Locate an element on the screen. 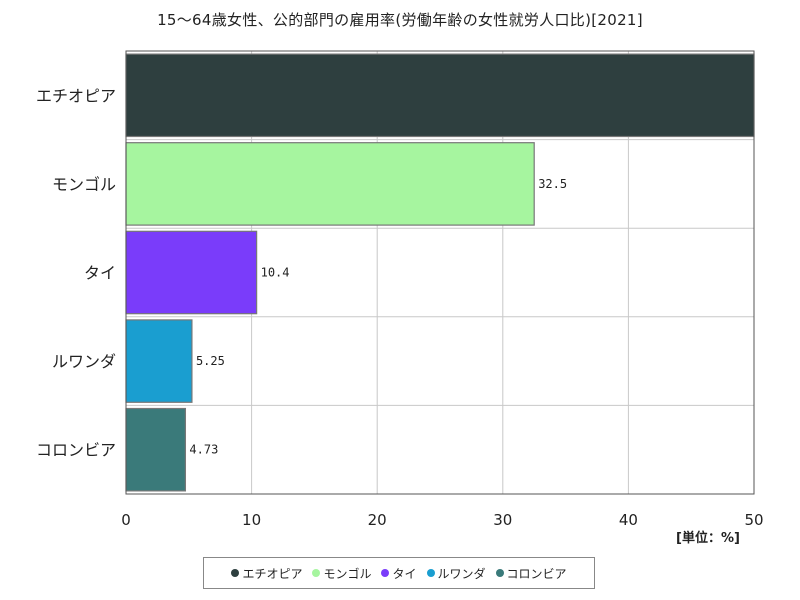 This screenshot has width=800, height=600. x-tick-label: 40 is located at coordinates (628, 520).